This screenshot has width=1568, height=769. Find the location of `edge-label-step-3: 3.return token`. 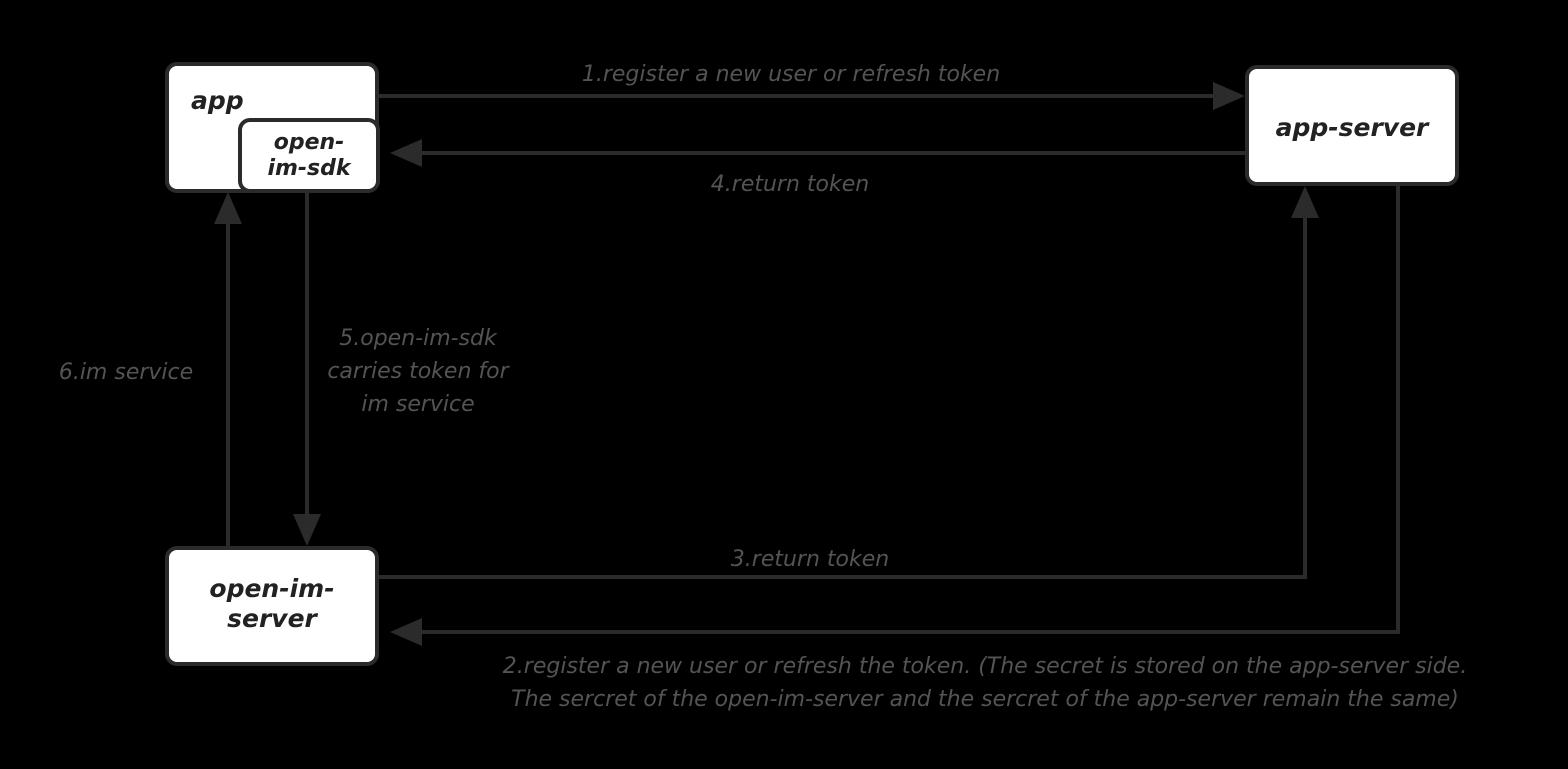

edge-label-step-3: 3.return token is located at coordinates (810, 559).